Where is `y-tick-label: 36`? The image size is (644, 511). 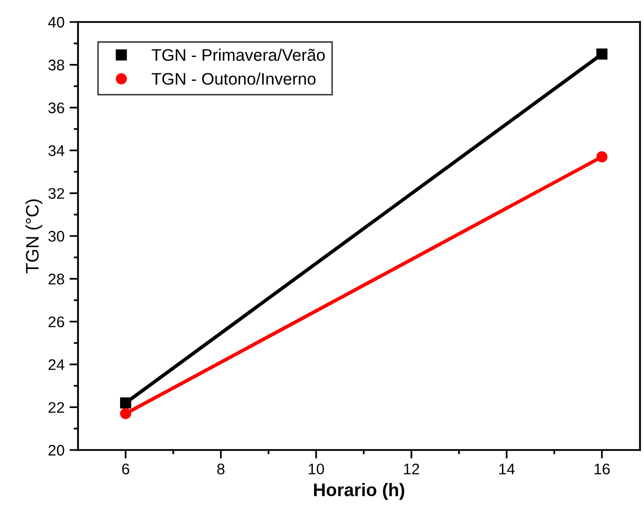 y-tick-label: 36 is located at coordinates (56, 108).